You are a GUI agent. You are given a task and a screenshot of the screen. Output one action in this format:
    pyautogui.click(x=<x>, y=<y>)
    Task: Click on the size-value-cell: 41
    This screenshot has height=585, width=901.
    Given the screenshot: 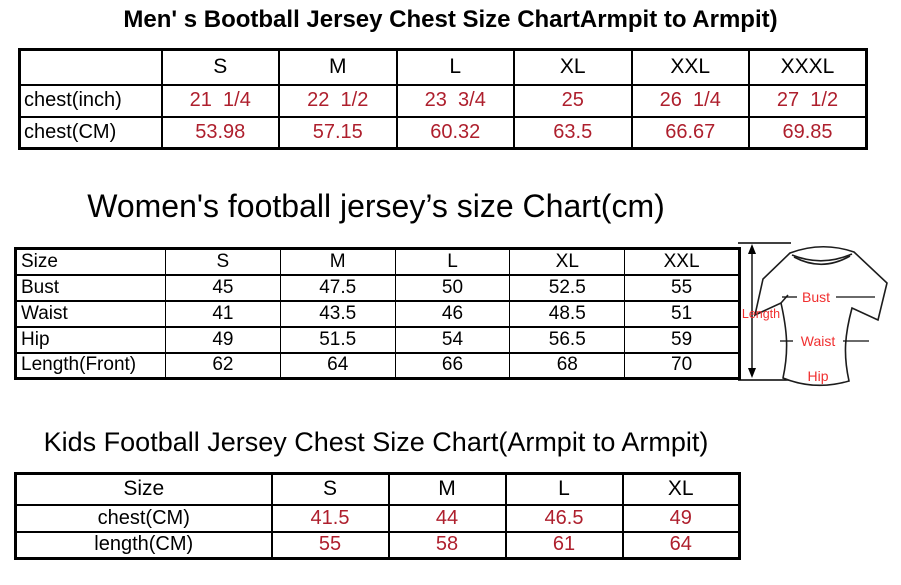 What is the action you would take?
    pyautogui.click(x=223, y=313)
    